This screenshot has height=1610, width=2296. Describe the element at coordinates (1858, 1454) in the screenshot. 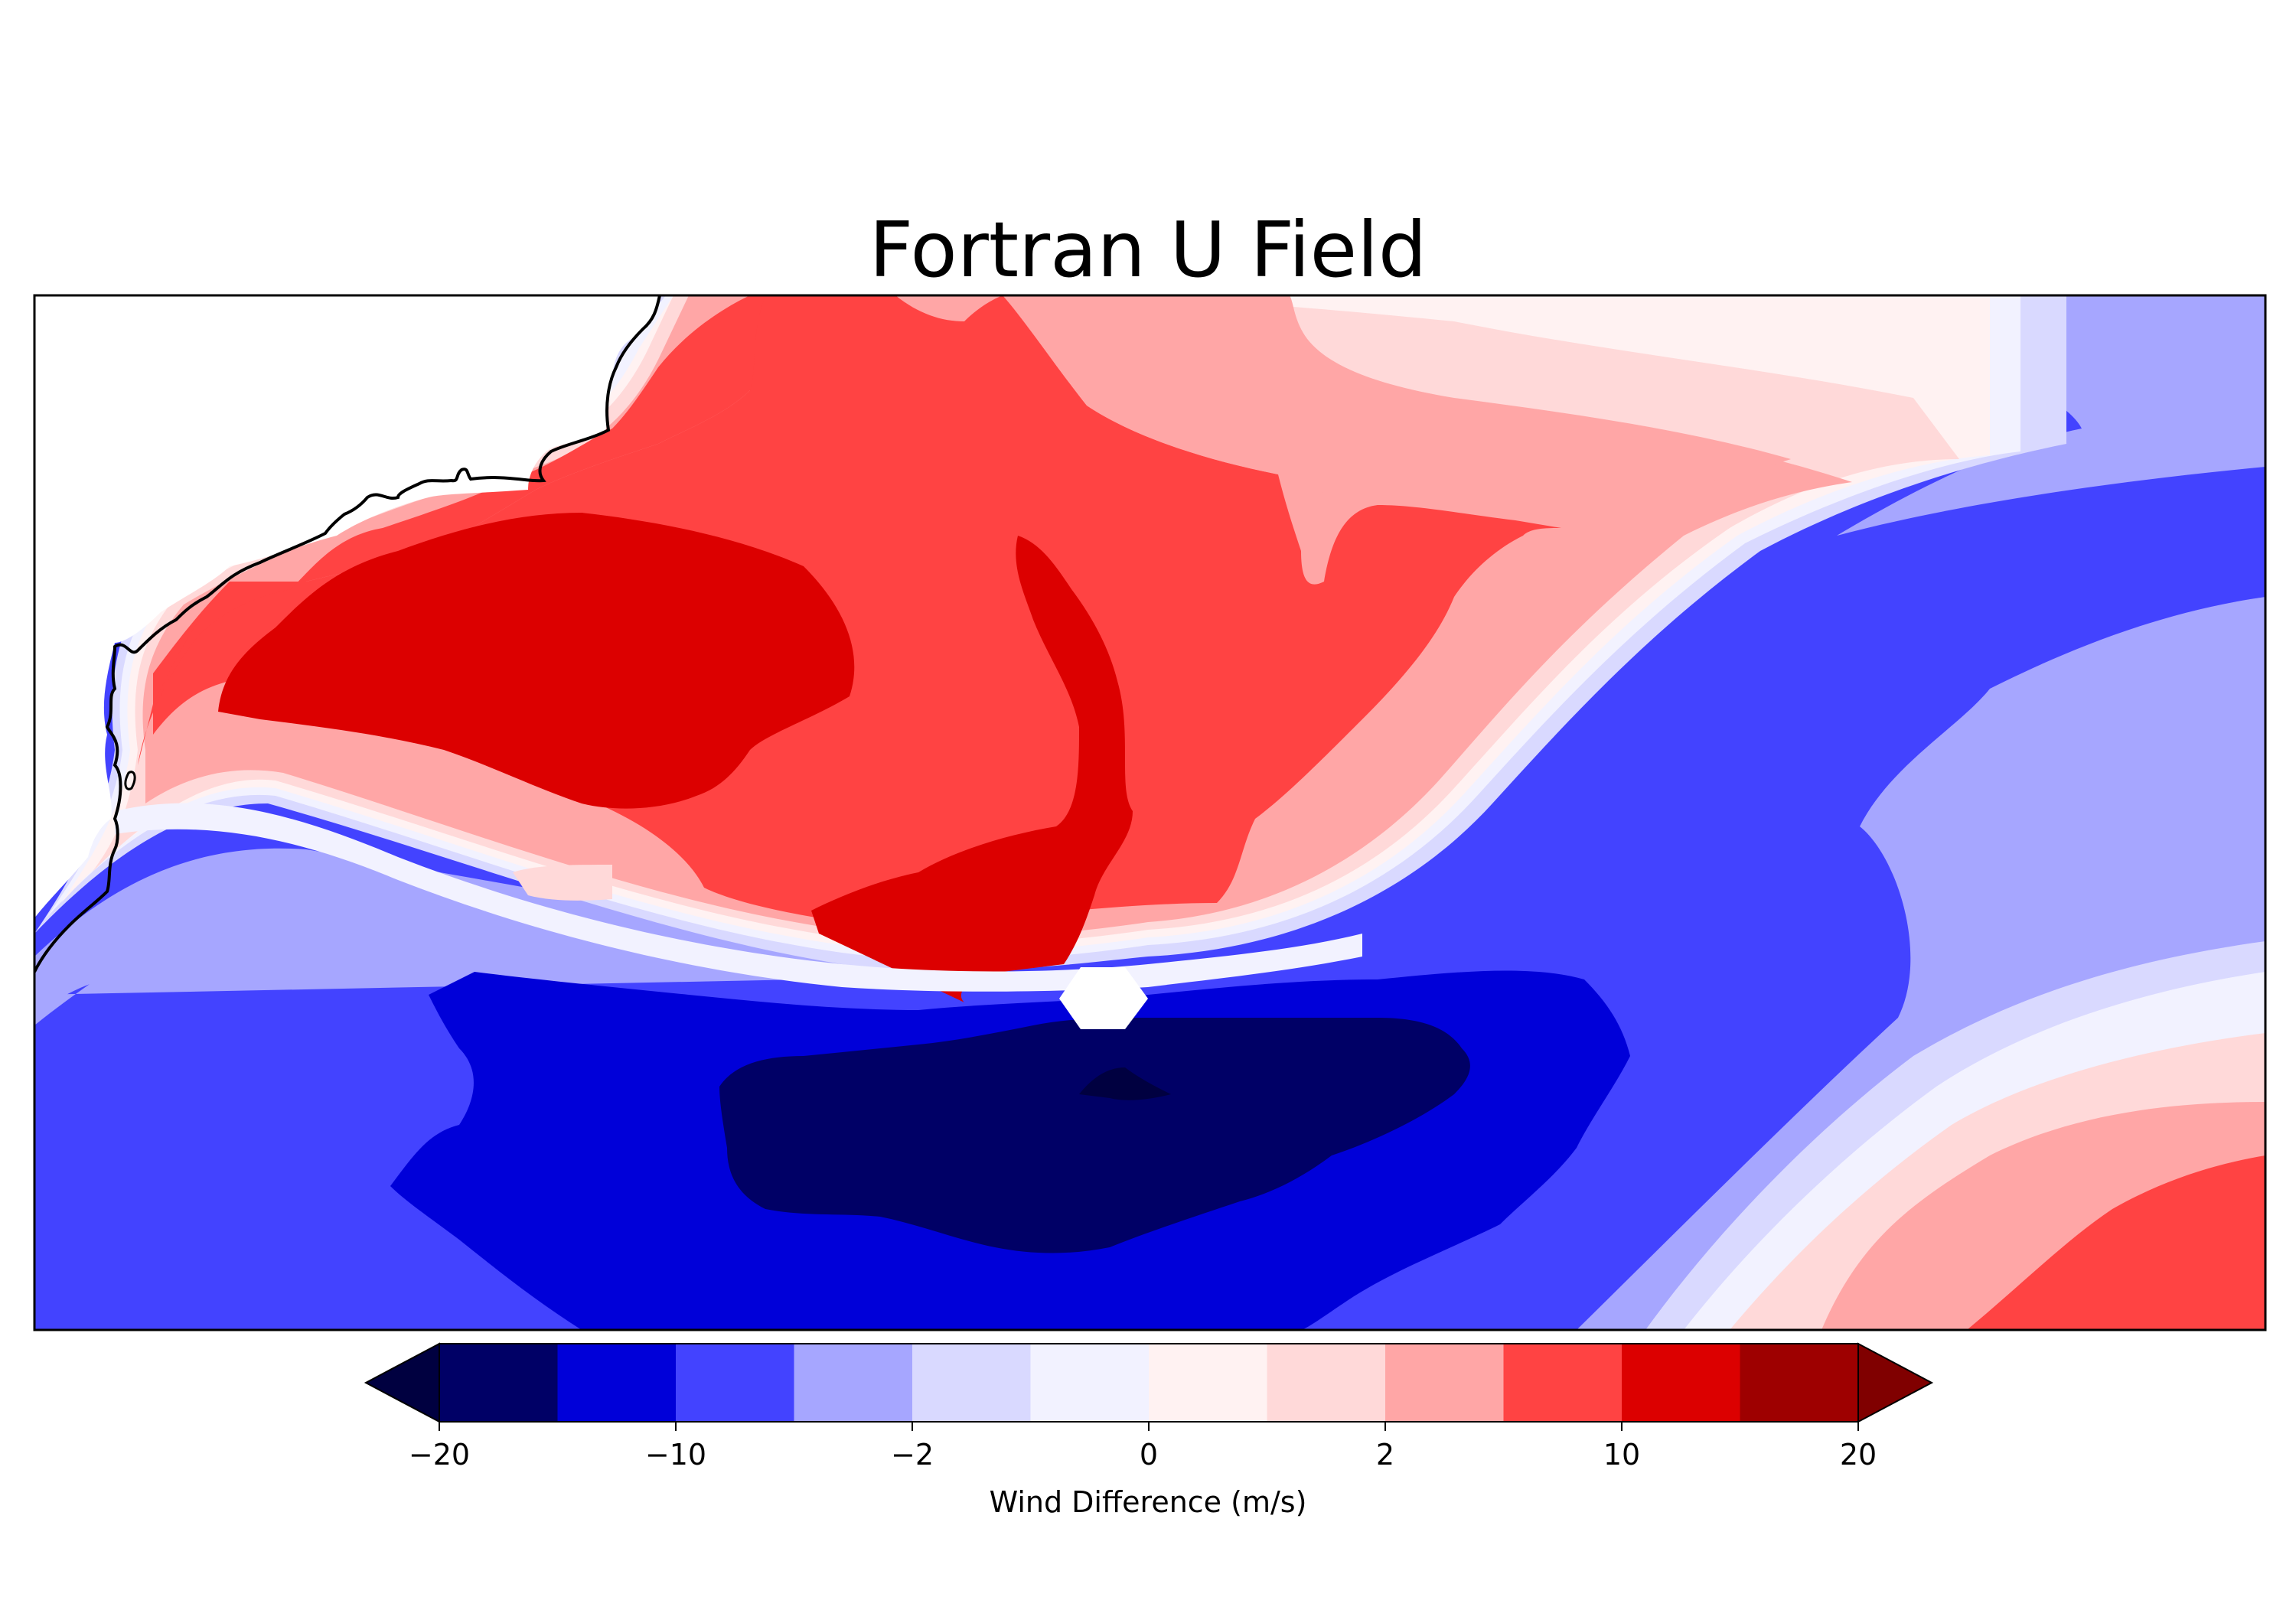

I see `colorbar-tick-label: 20` at that location.